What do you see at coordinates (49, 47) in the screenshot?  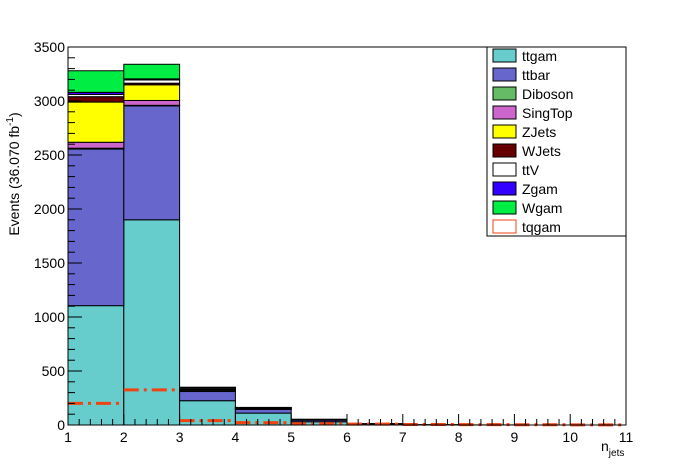 I see `y-tick-label-3500: 3500` at bounding box center [49, 47].